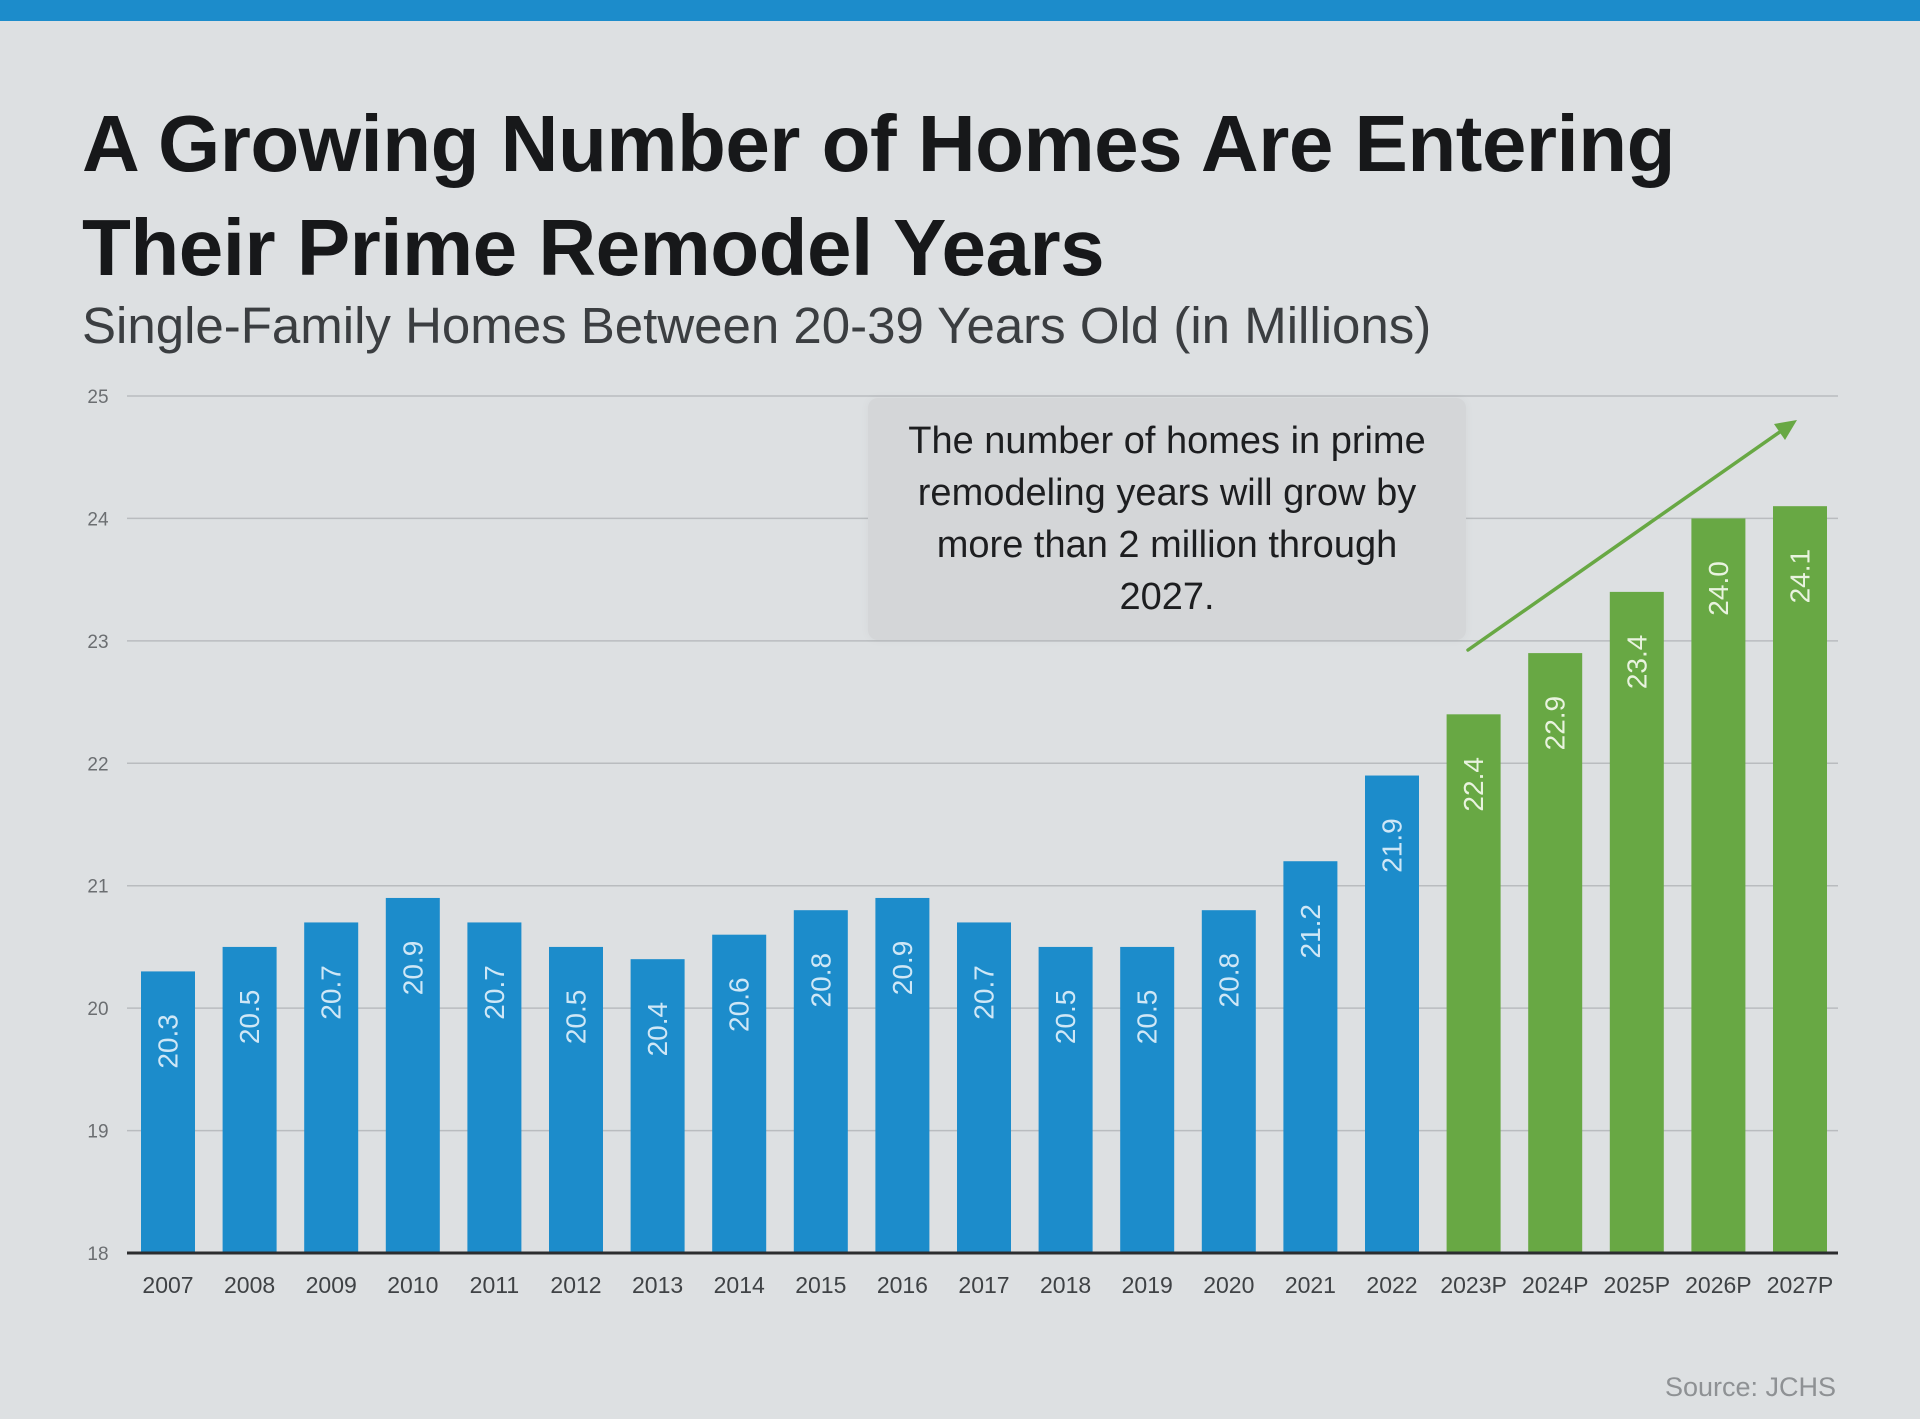  What do you see at coordinates (960, 10) in the screenshot?
I see `top-accent-stripe` at bounding box center [960, 10].